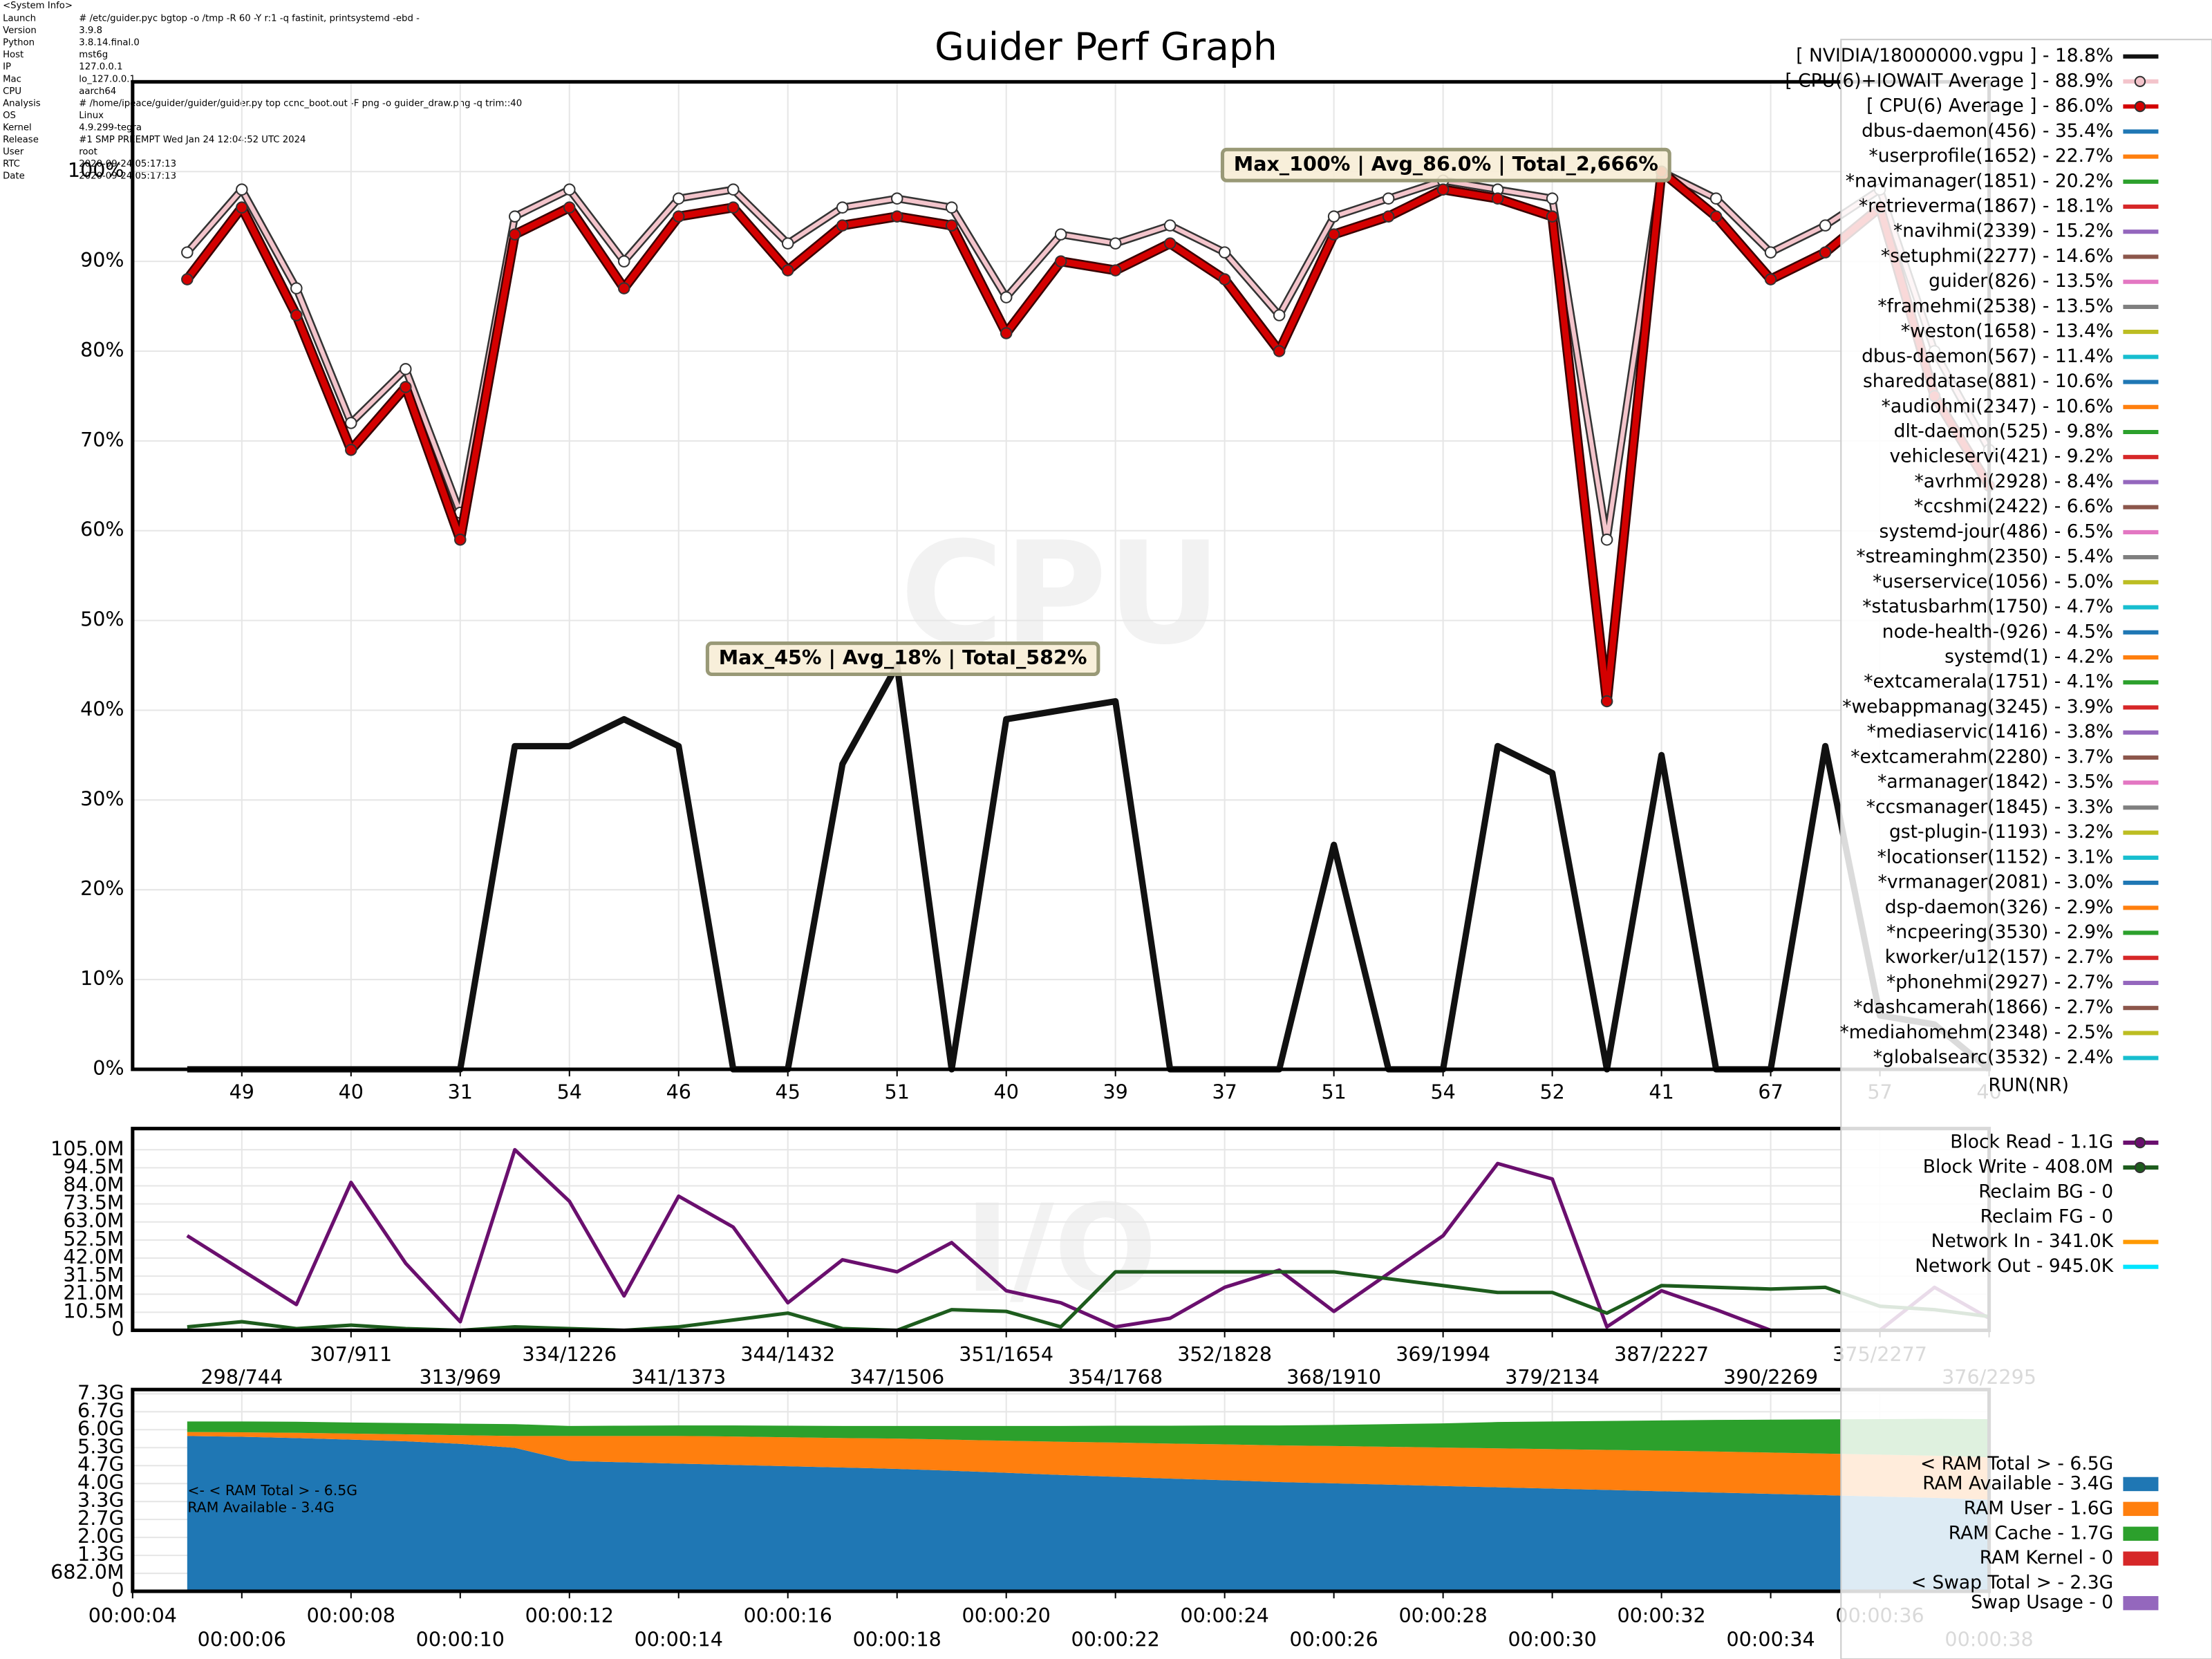 Image resolution: width=2212 pixels, height=1659 pixels. Describe the element at coordinates (2042, 1602) in the screenshot. I see `legend-label: Swap Usage - 0` at that location.